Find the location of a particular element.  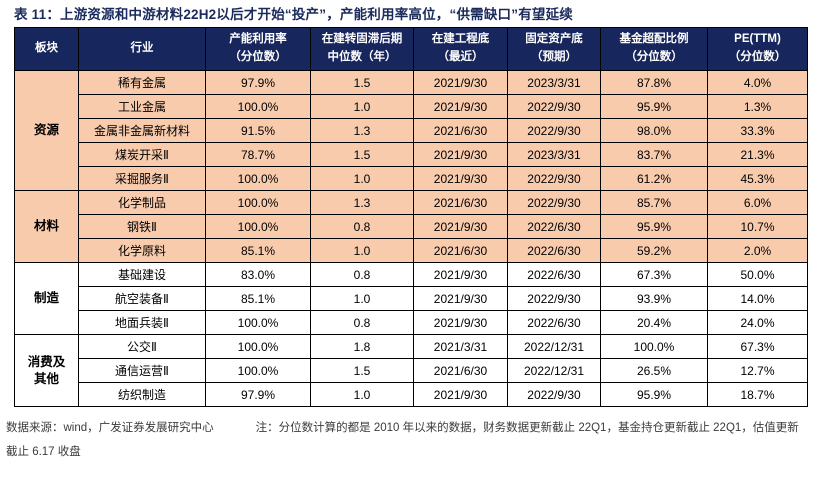

value-cell: 26.5% is located at coordinates (654, 370).